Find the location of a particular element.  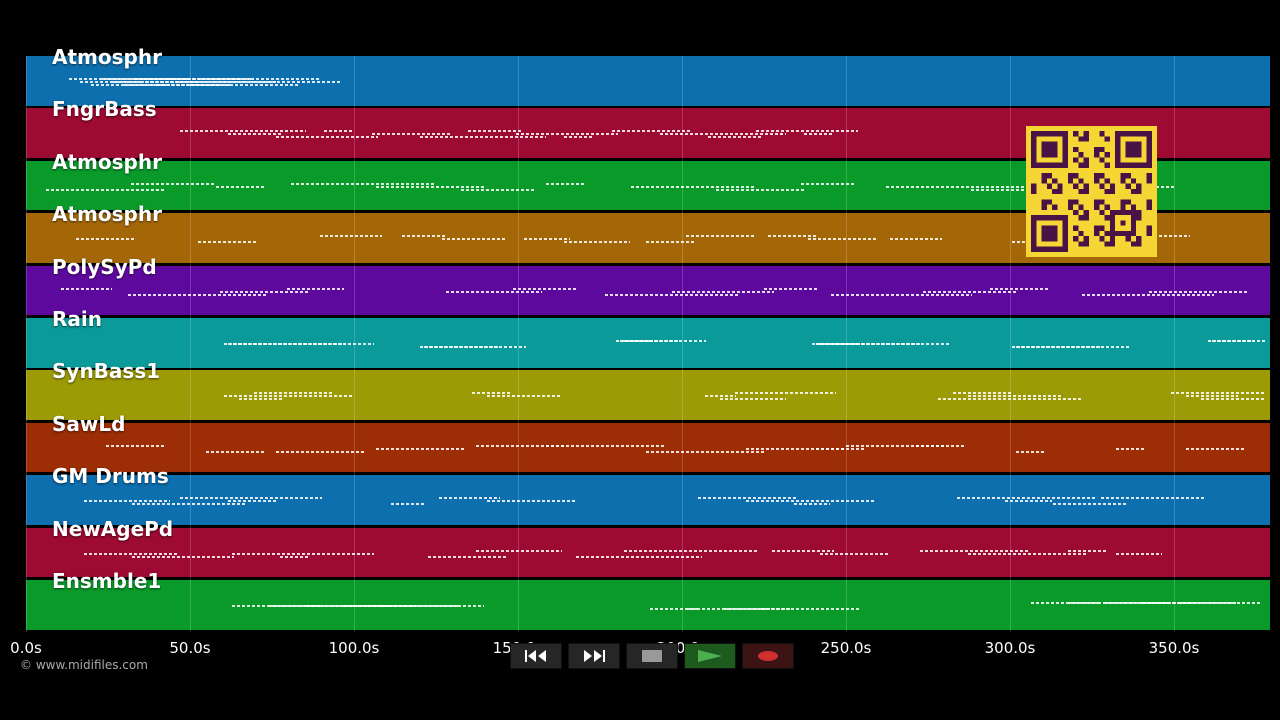

track-label: SawLd is located at coordinates (89, 423).